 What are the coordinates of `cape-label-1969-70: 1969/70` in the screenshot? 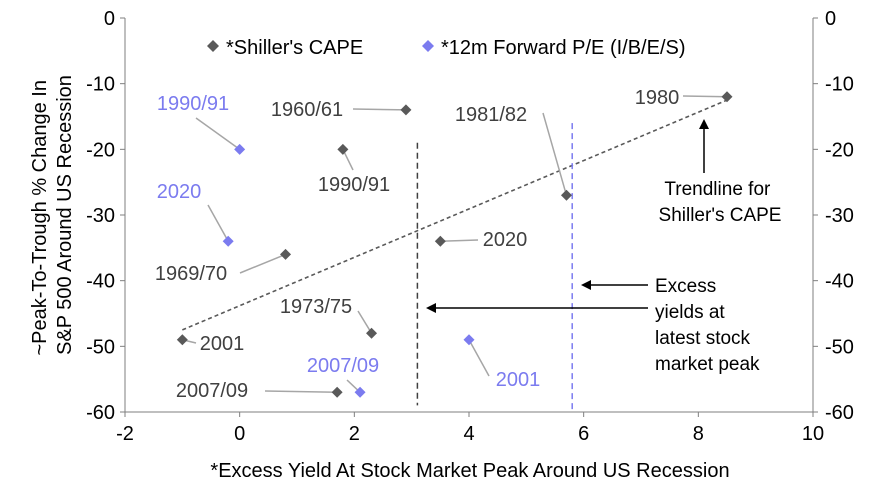 It's located at (191, 274).